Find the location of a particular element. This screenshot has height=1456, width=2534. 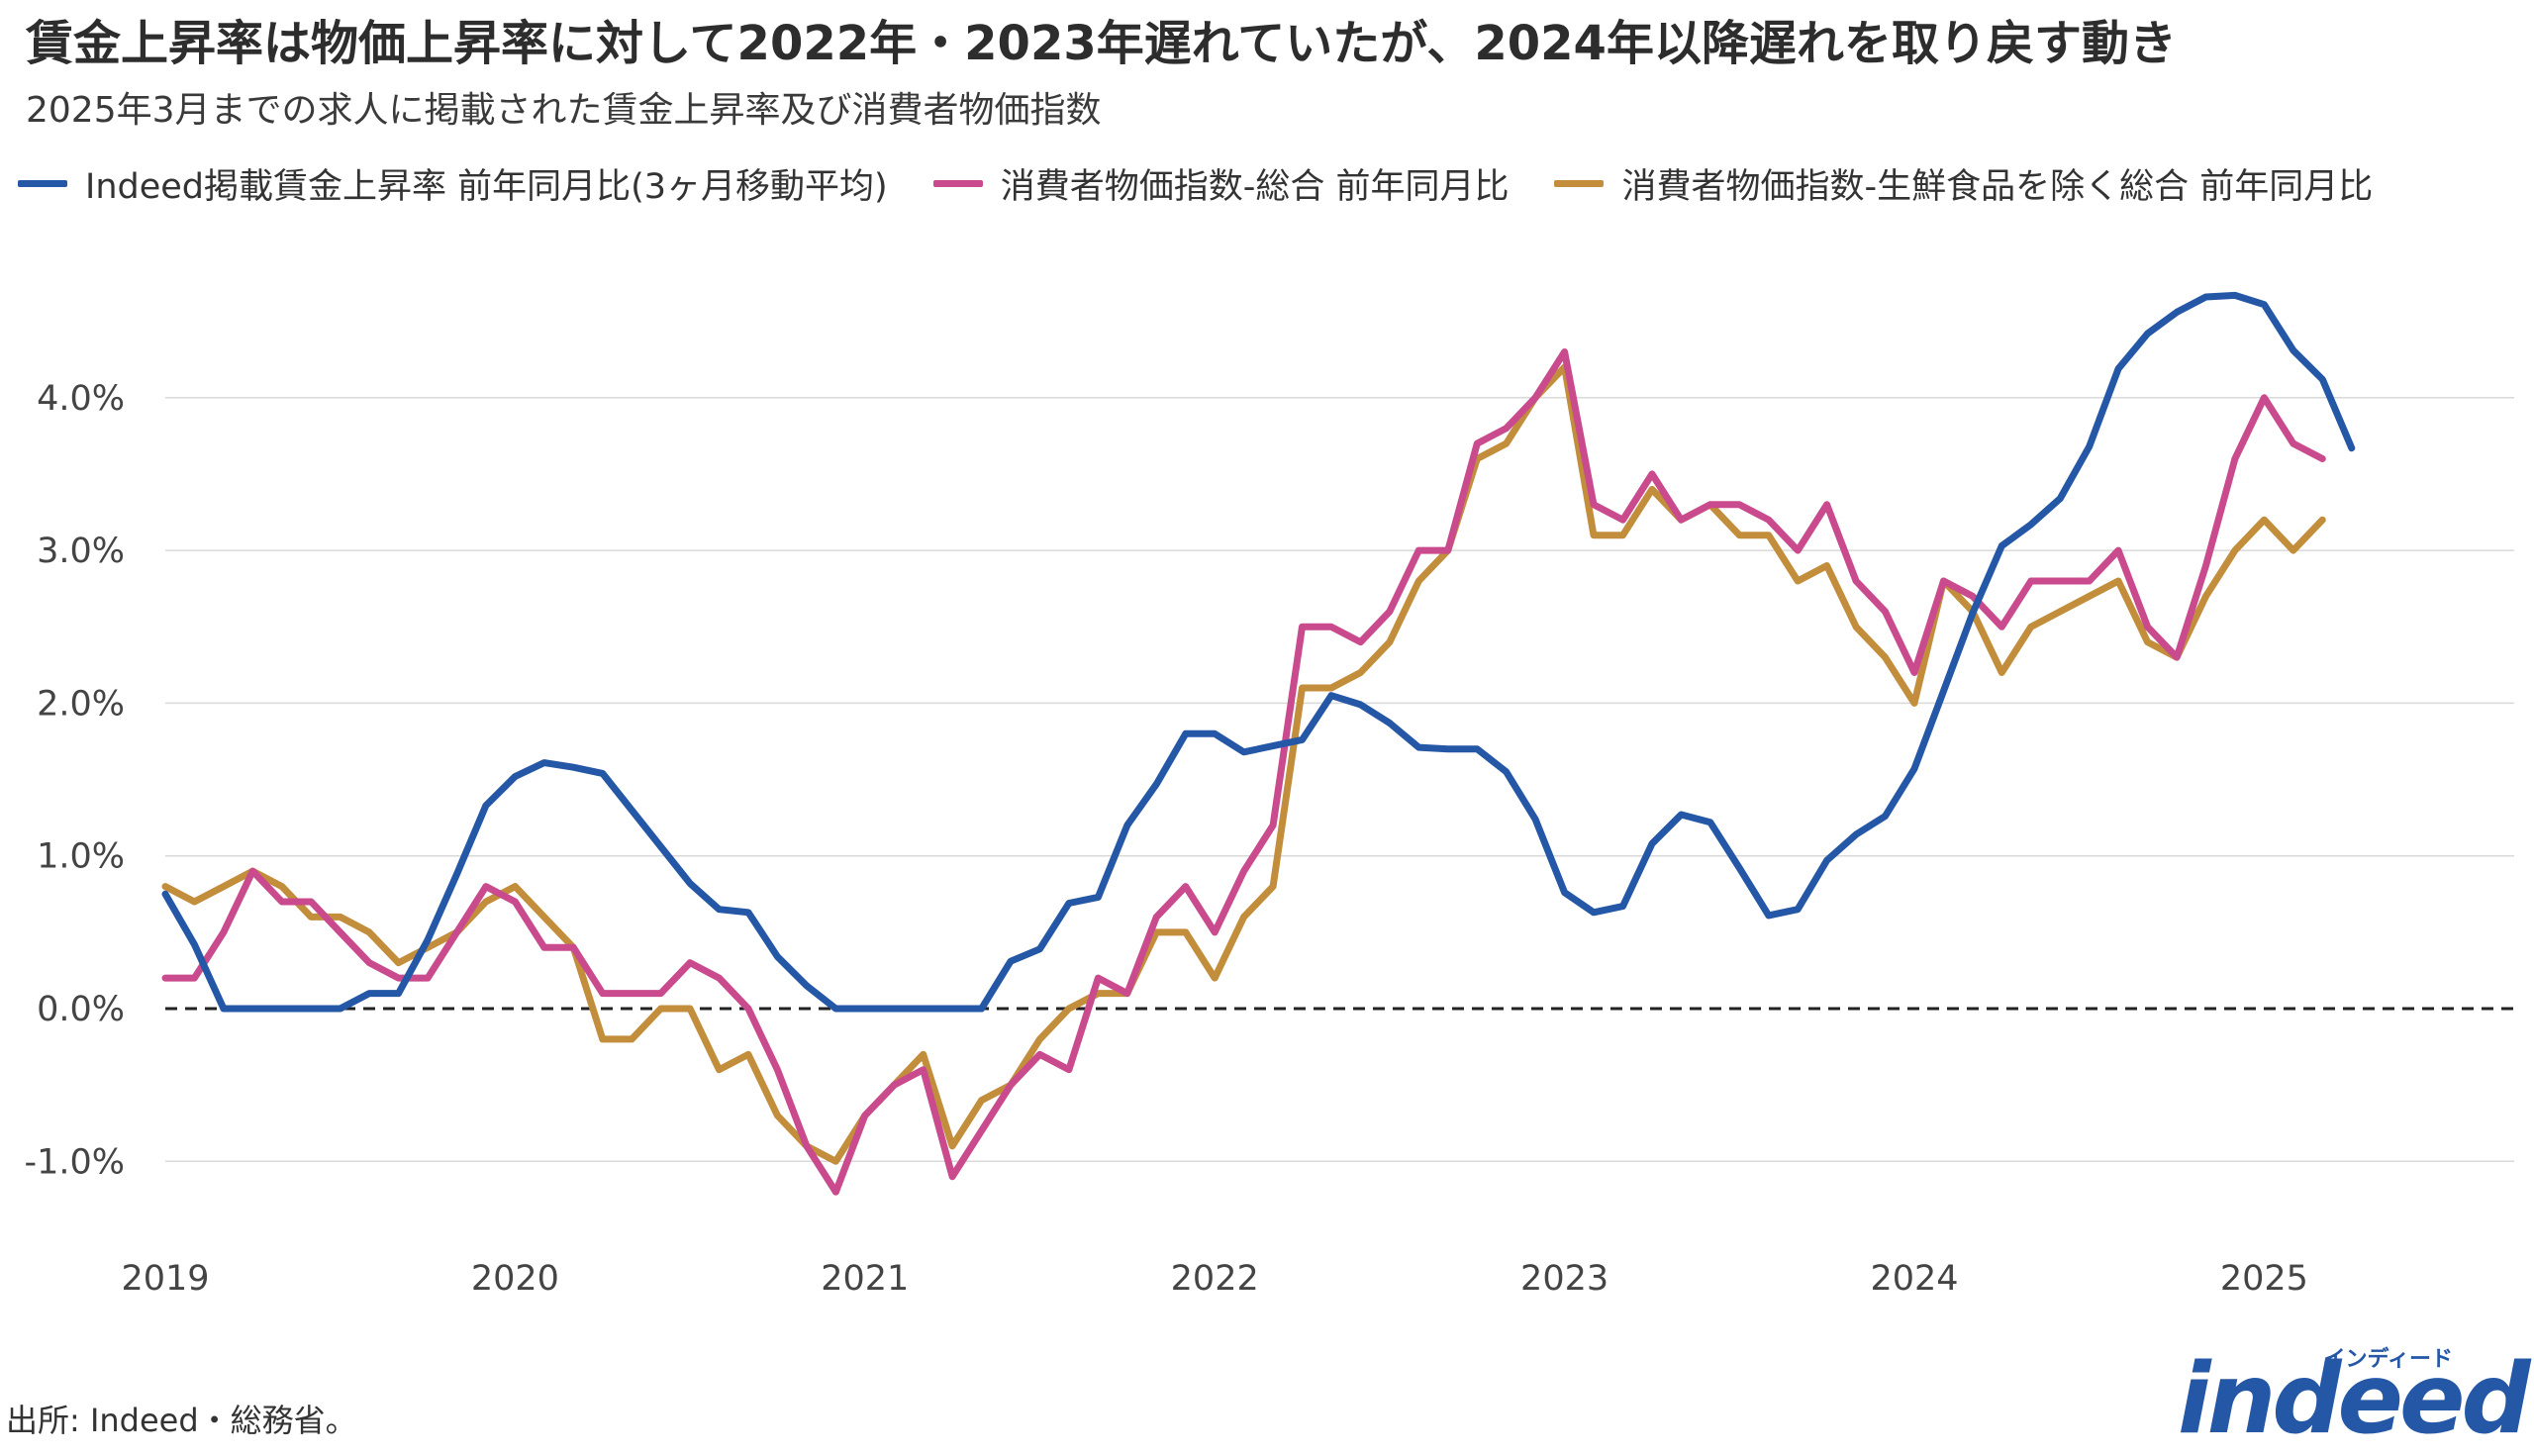

x-tick-label: 2019 is located at coordinates (165, 1279).